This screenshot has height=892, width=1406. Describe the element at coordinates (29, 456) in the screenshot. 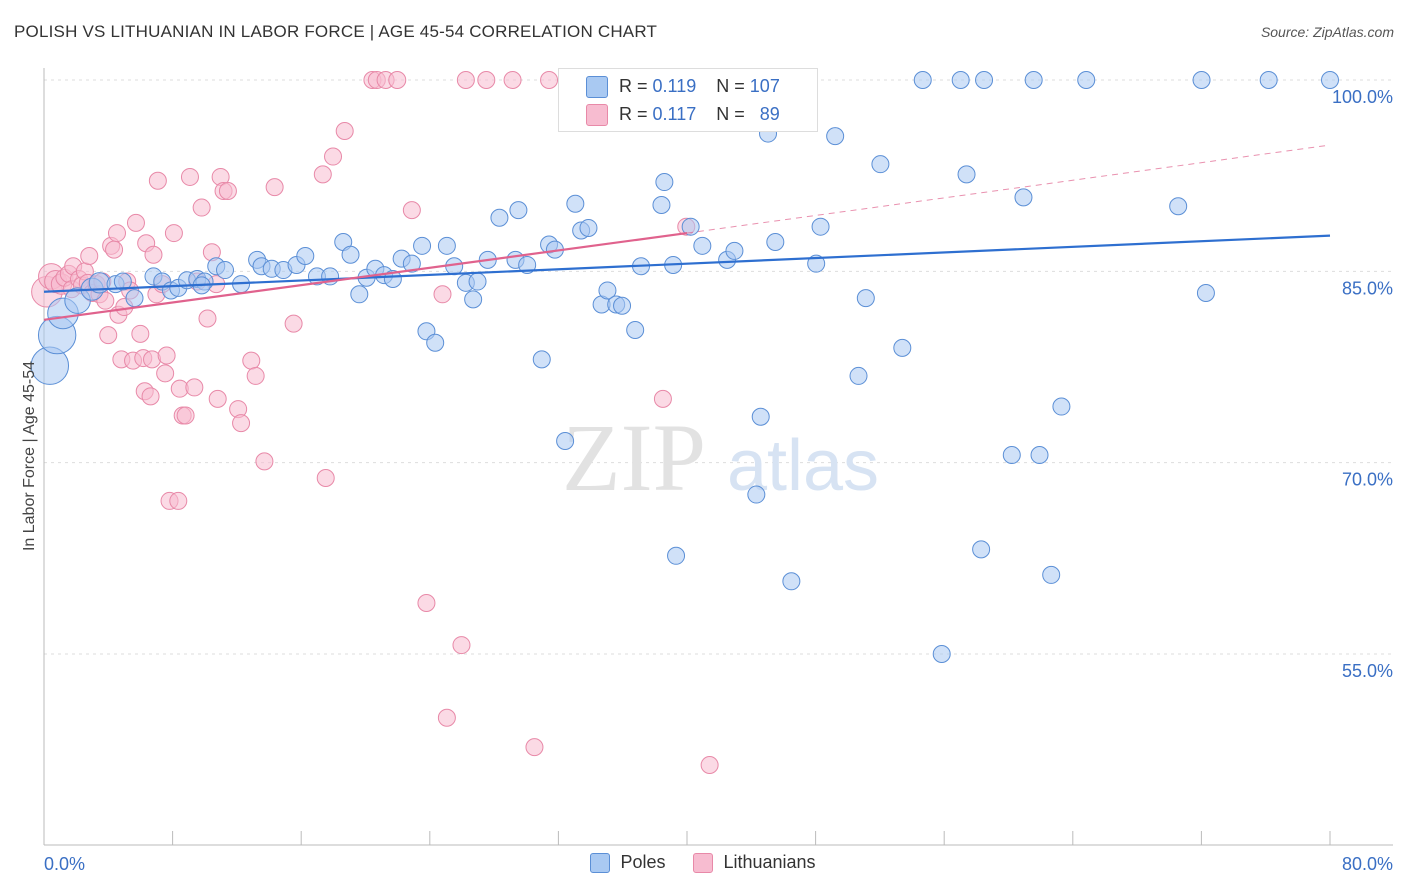

I see `y-axis-label: In Labor Force | Age 45-54` at that location.